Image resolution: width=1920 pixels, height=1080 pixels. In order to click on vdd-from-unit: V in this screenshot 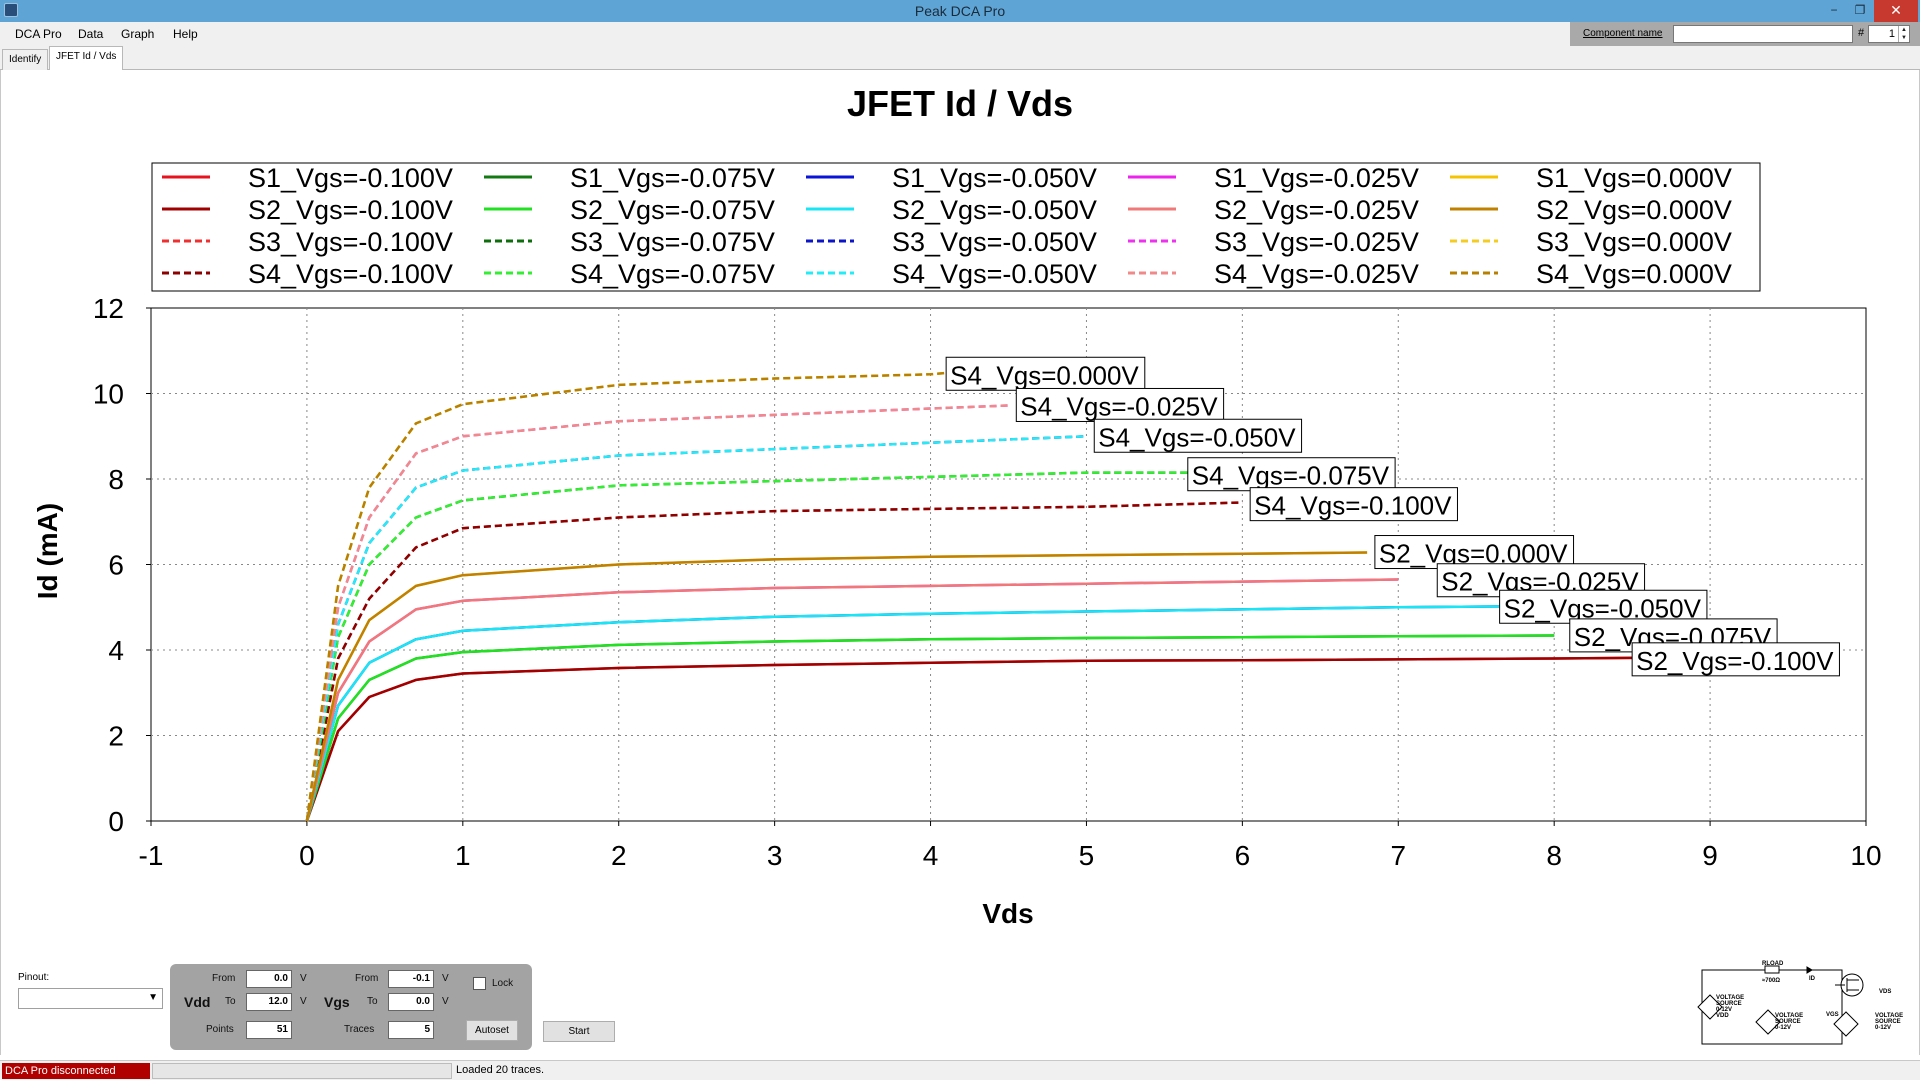, I will do `click(303, 978)`.